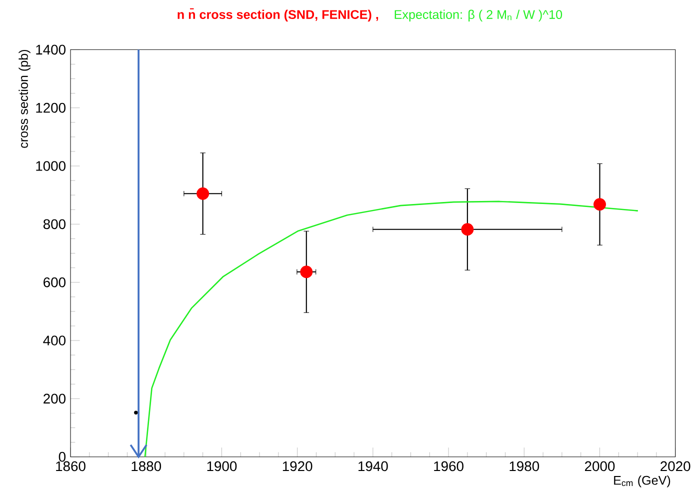  What do you see at coordinates (222, 467) in the screenshot?
I see `x-tick-label: 1900` at bounding box center [222, 467].